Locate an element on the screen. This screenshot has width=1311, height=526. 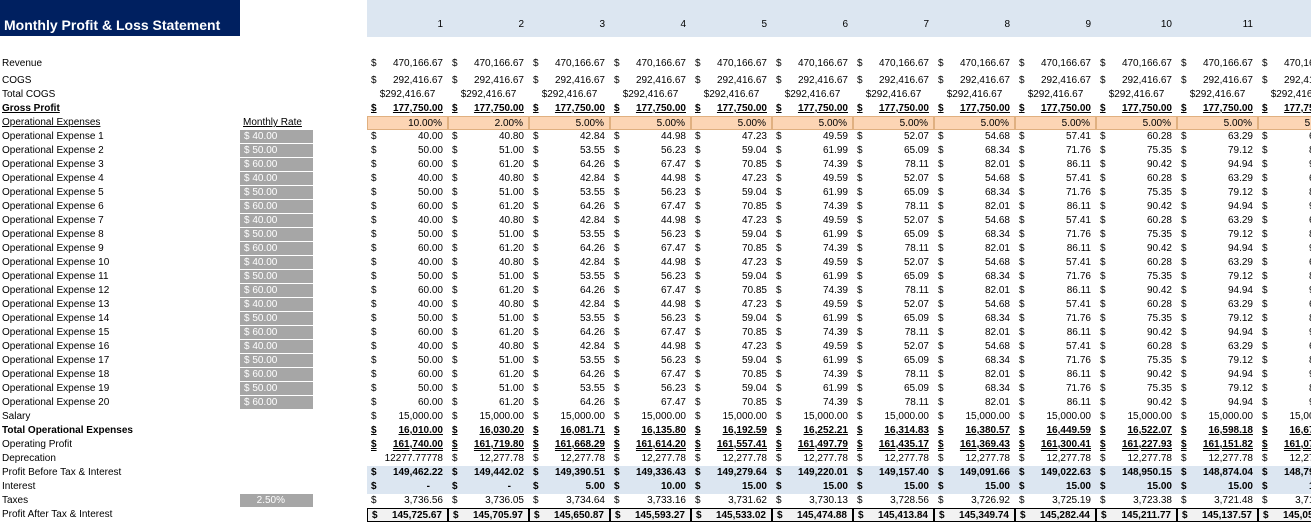
cell-value: 16,678.09 is located at coordinates (1300, 430).